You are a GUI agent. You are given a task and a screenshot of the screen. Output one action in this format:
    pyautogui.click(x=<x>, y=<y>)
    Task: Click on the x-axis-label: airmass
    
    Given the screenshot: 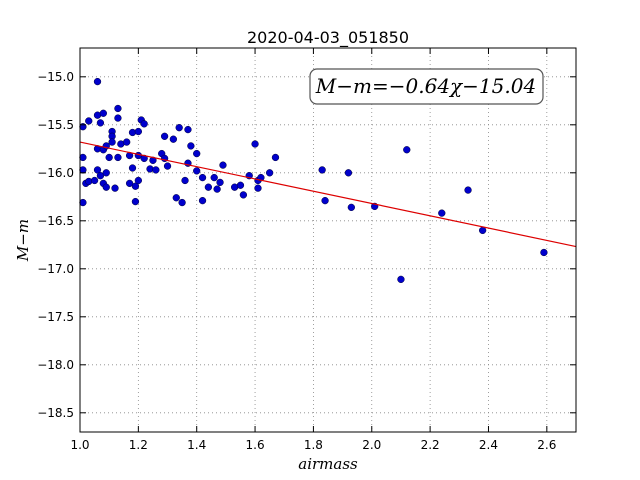 What is the action you would take?
    pyautogui.click(x=328, y=464)
    